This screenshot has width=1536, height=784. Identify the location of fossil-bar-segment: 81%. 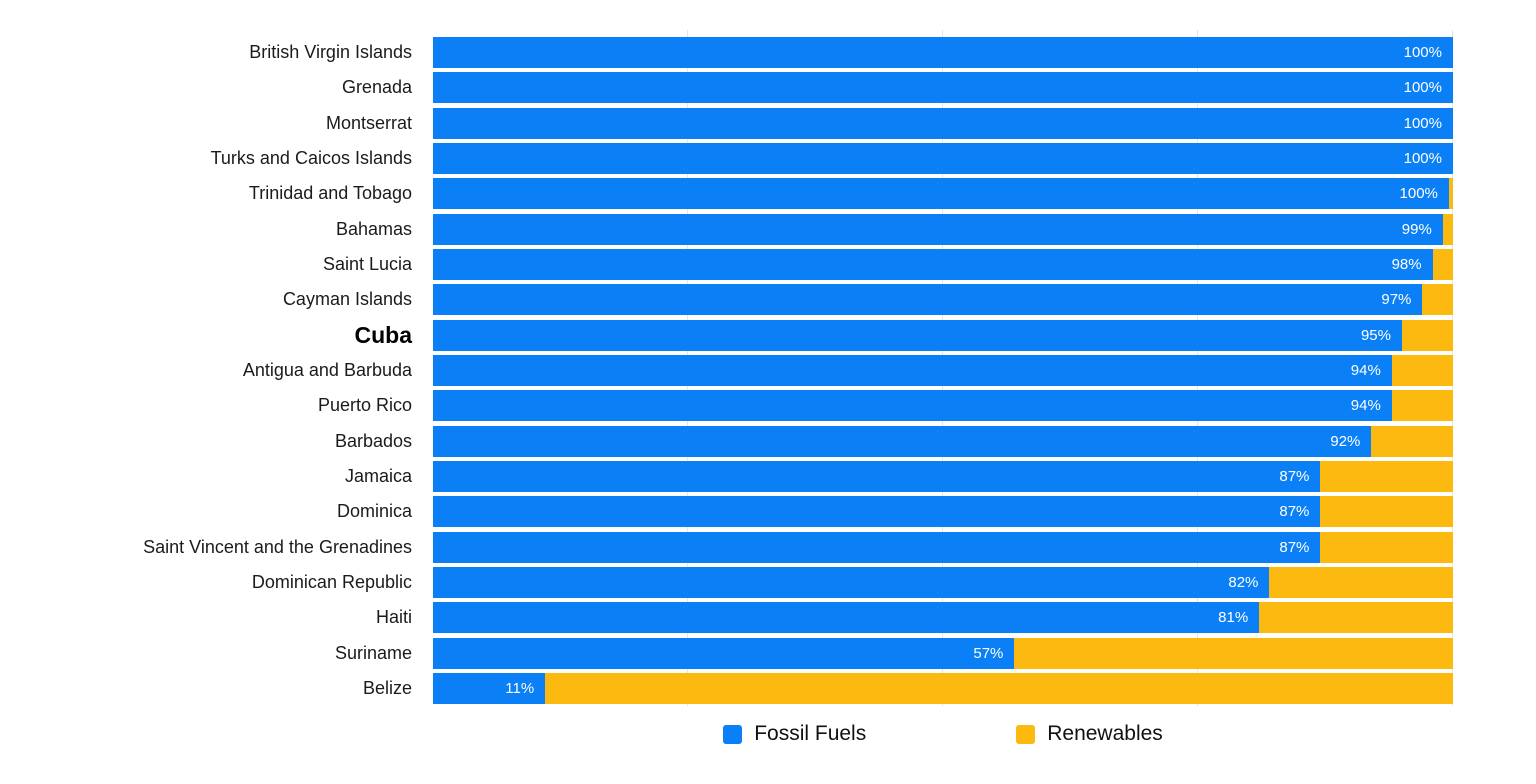
(846, 618).